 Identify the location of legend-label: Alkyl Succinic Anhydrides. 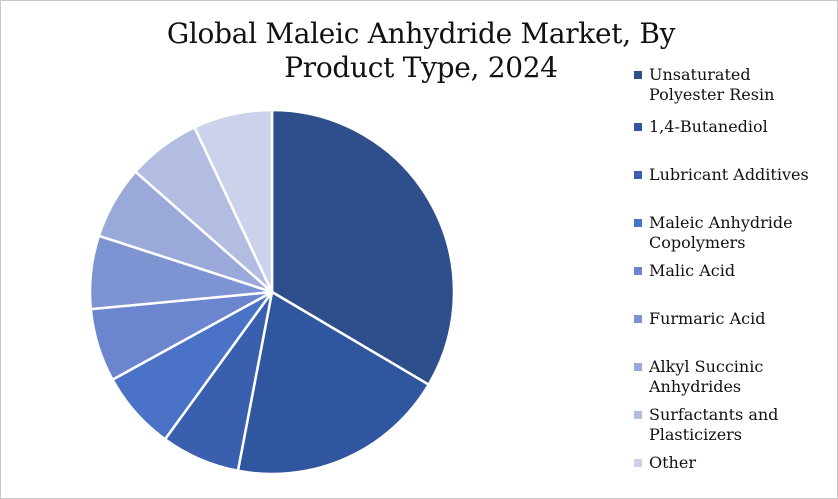
(706, 376).